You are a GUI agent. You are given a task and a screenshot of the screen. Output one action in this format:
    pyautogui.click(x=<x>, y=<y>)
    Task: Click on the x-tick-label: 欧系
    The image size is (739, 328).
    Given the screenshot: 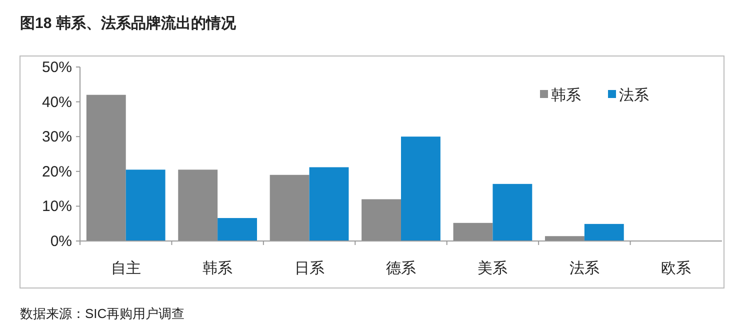 What is the action you would take?
    pyautogui.click(x=676, y=268)
    